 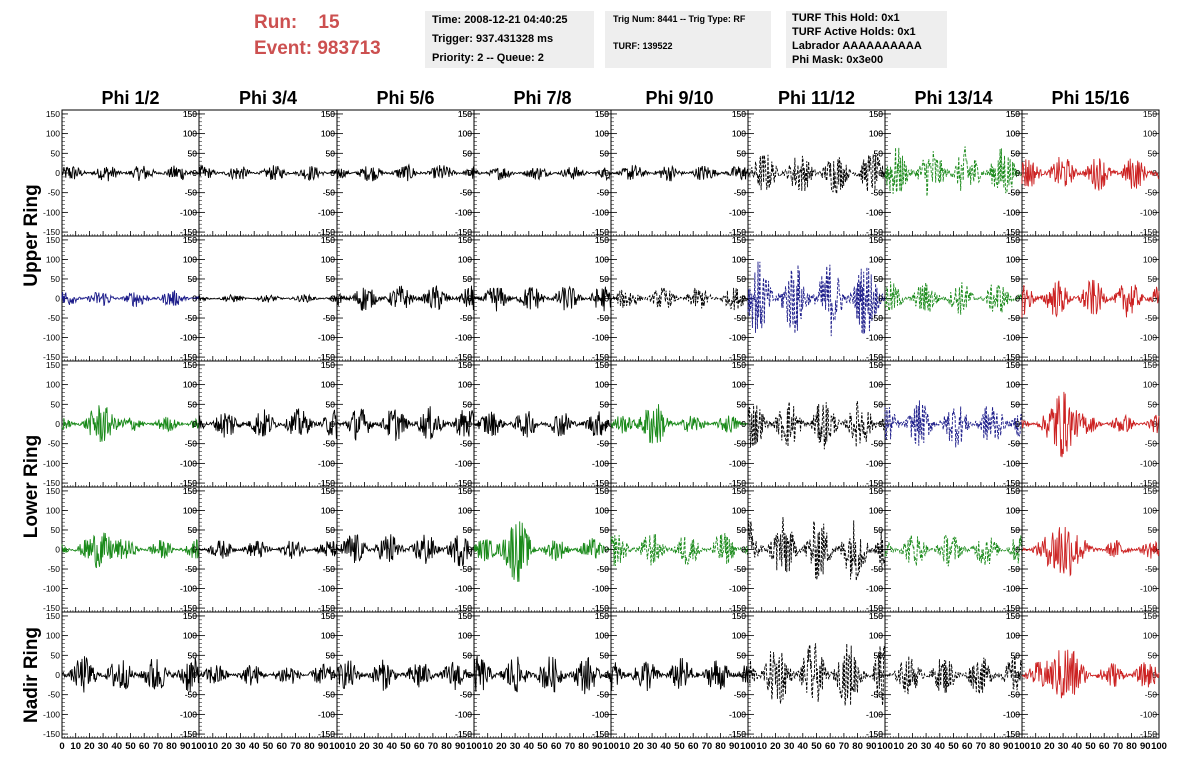 What do you see at coordinates (158, 746) in the screenshot?
I see `x-tick-label: 70` at bounding box center [158, 746].